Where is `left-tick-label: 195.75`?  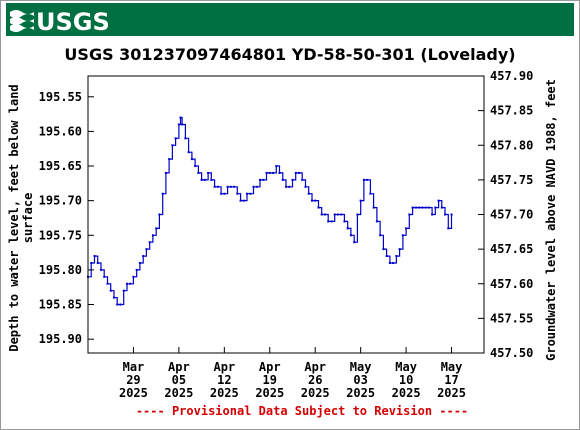
left-tick-label: 195.75 is located at coordinates (60, 235).